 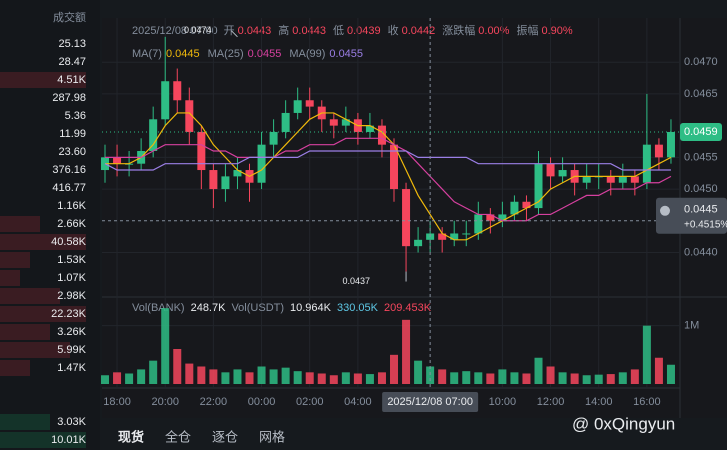 What do you see at coordinates (229, 31) in the screenshot?
I see `ohlc-label: 开` at bounding box center [229, 31].